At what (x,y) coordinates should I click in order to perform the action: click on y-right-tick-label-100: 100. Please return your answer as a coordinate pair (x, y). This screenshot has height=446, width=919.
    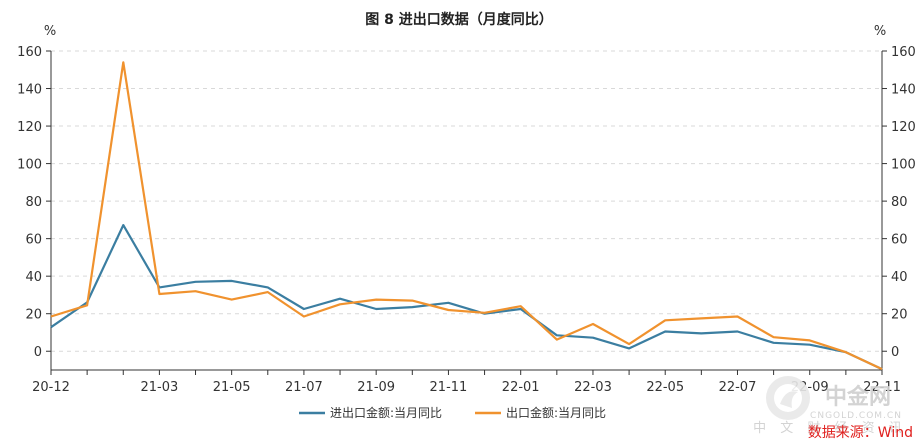
    Looking at the image, I should click on (903, 165).